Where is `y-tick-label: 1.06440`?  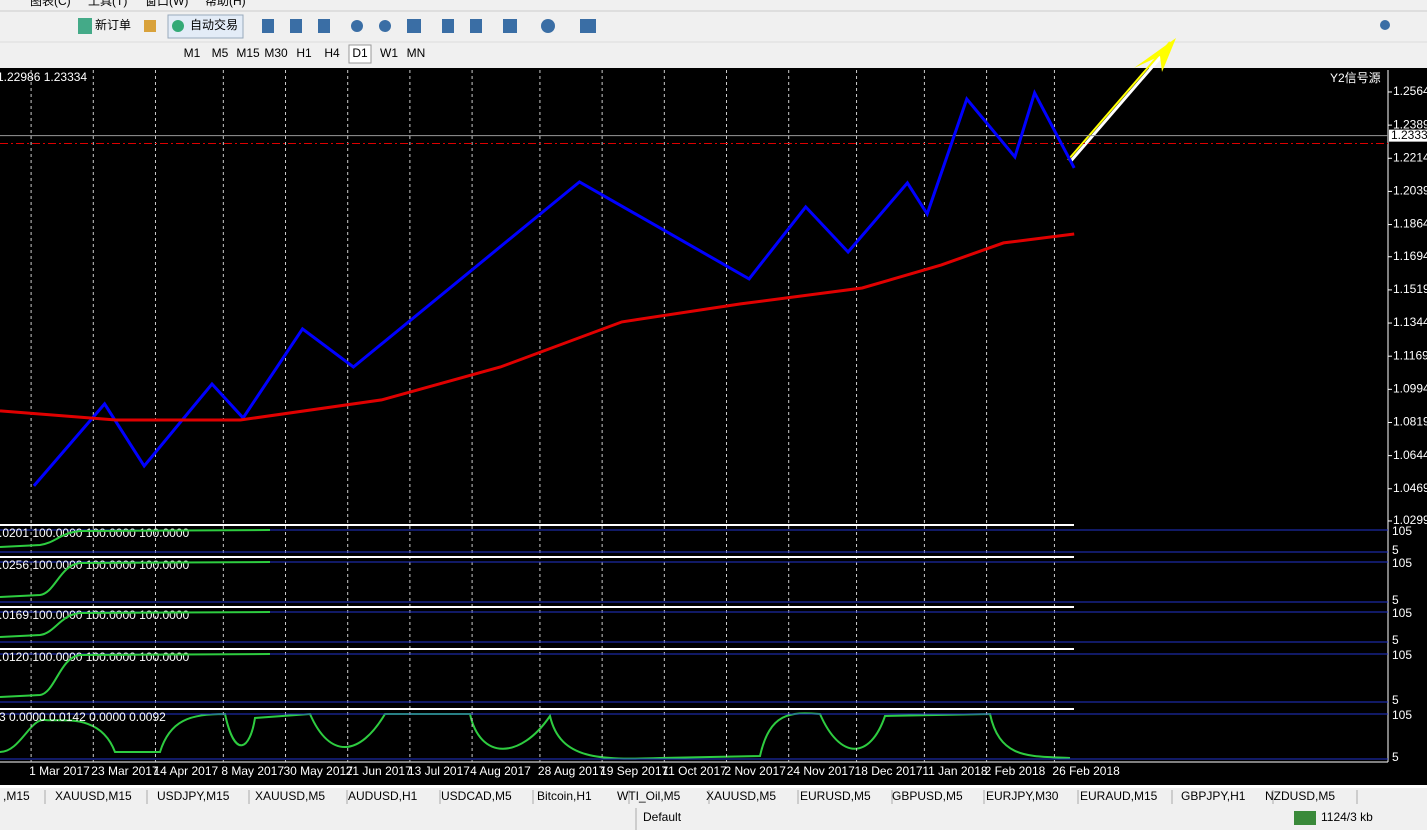 y-tick-label: 1.06440 is located at coordinates (1410, 455).